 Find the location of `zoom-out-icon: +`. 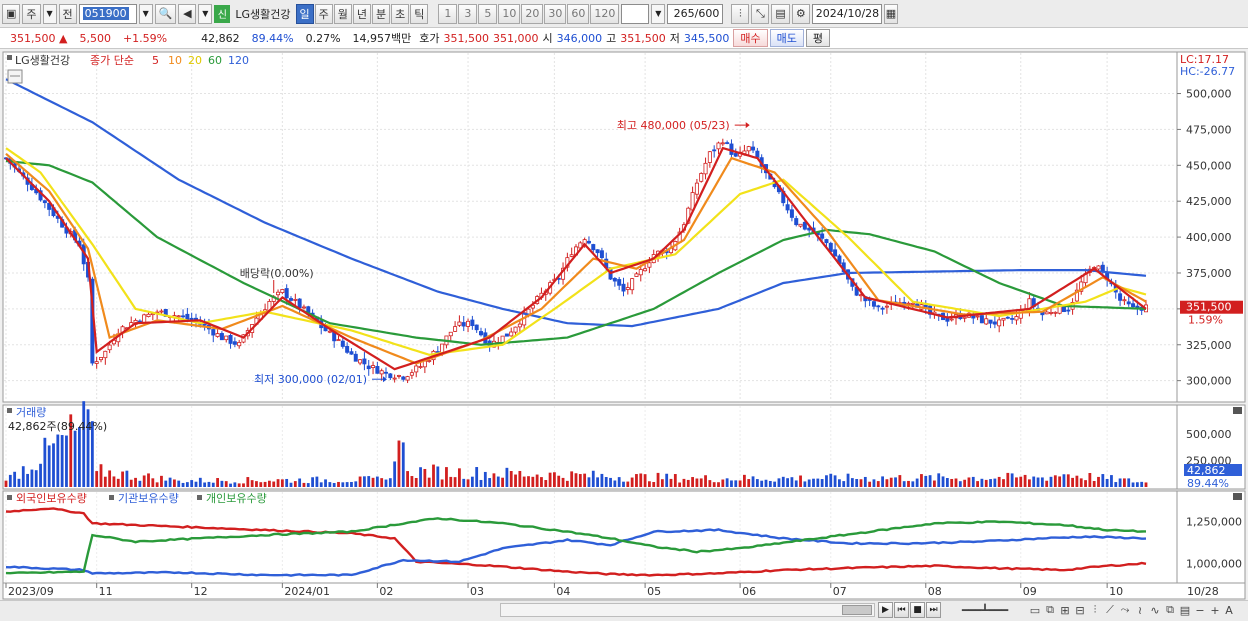

zoom-out-icon: + is located at coordinates (1215, 610).